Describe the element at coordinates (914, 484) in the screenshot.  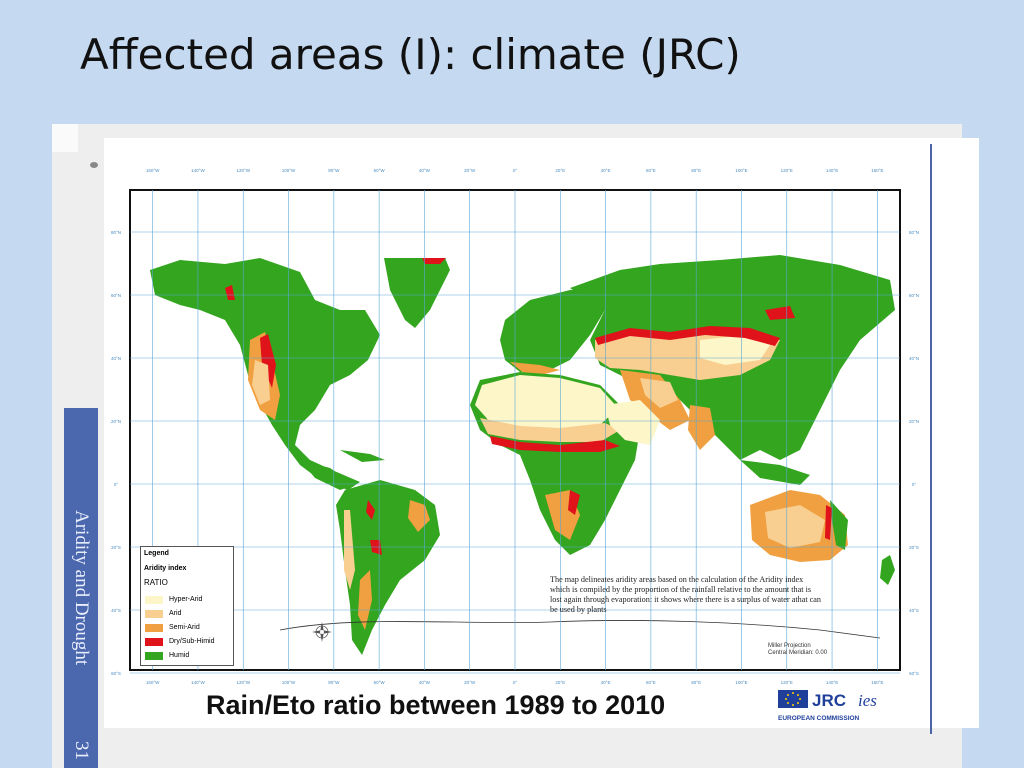
I see `latitude-label: 0°` at that location.